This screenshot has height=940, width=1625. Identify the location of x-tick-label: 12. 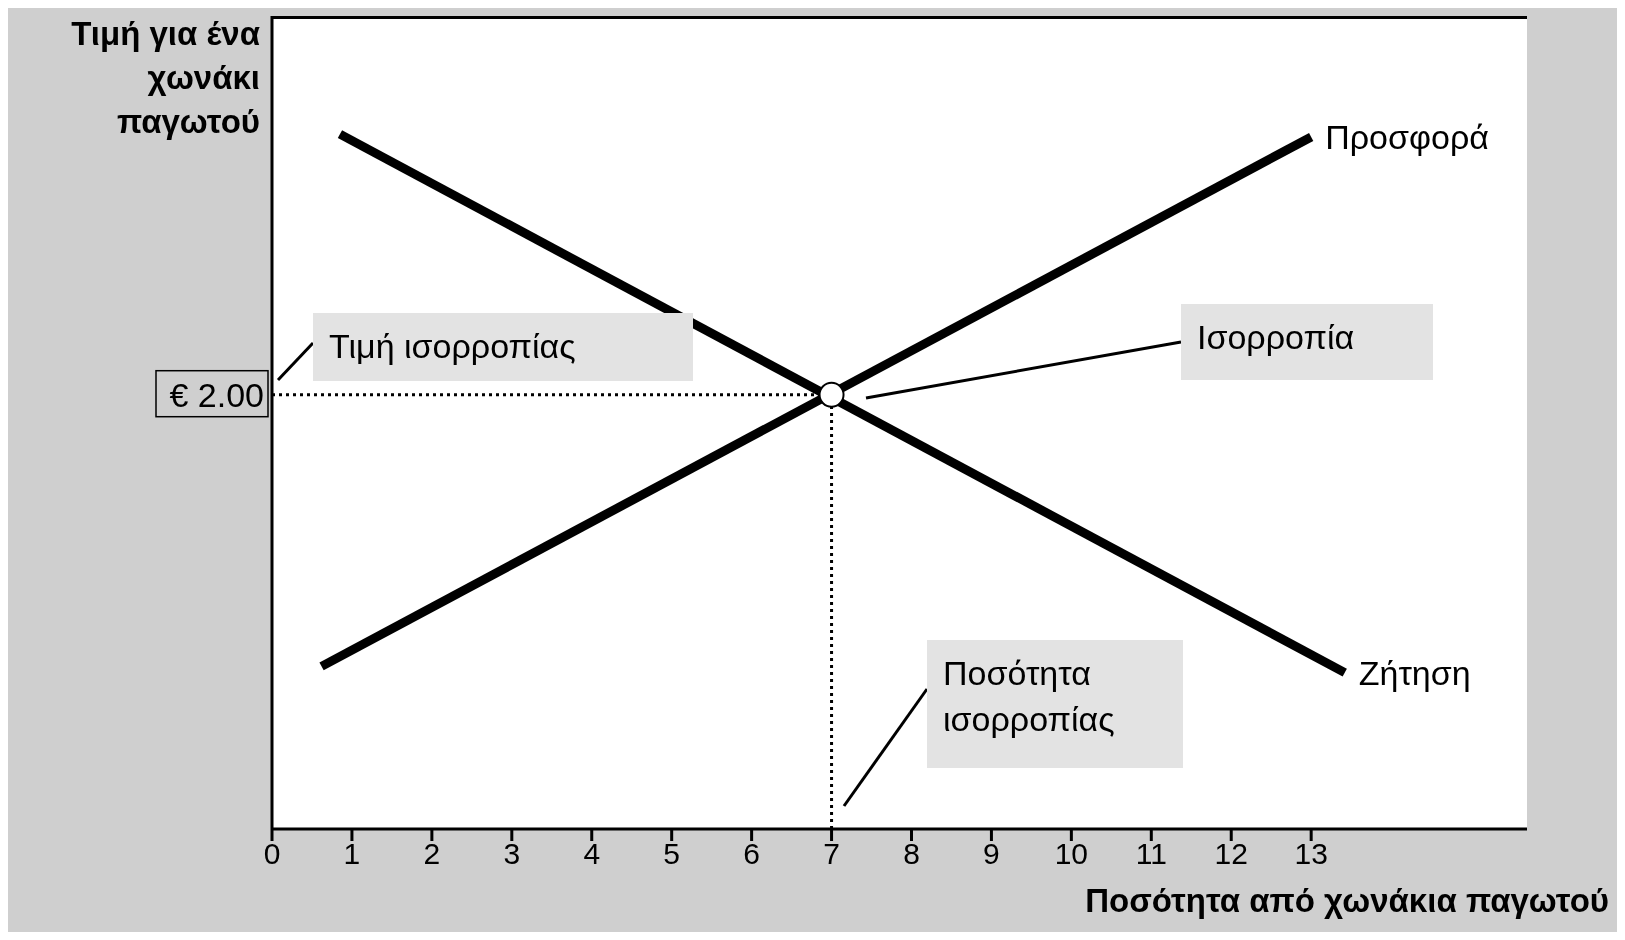
(1231, 854).